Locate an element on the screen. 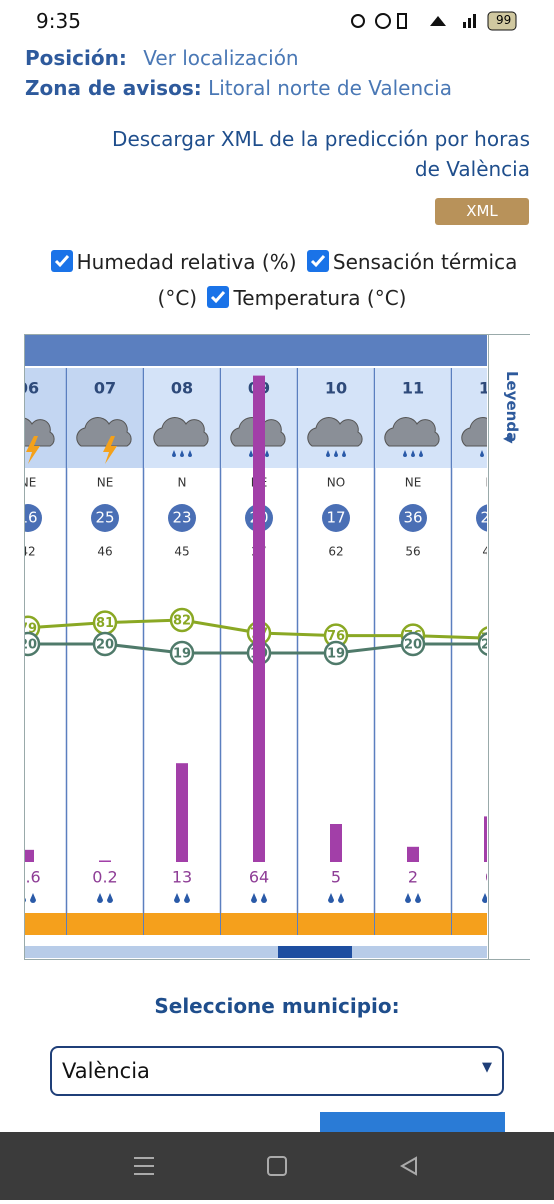  hour-label: 11 is located at coordinates (413, 388).